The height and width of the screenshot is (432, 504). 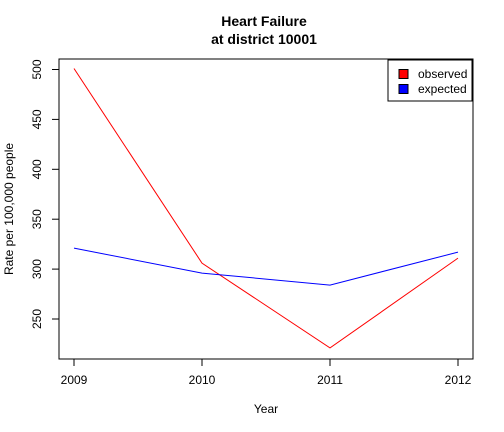 I want to click on y-axis: 250 300 350 400 450 500, so click(x=45, y=194).